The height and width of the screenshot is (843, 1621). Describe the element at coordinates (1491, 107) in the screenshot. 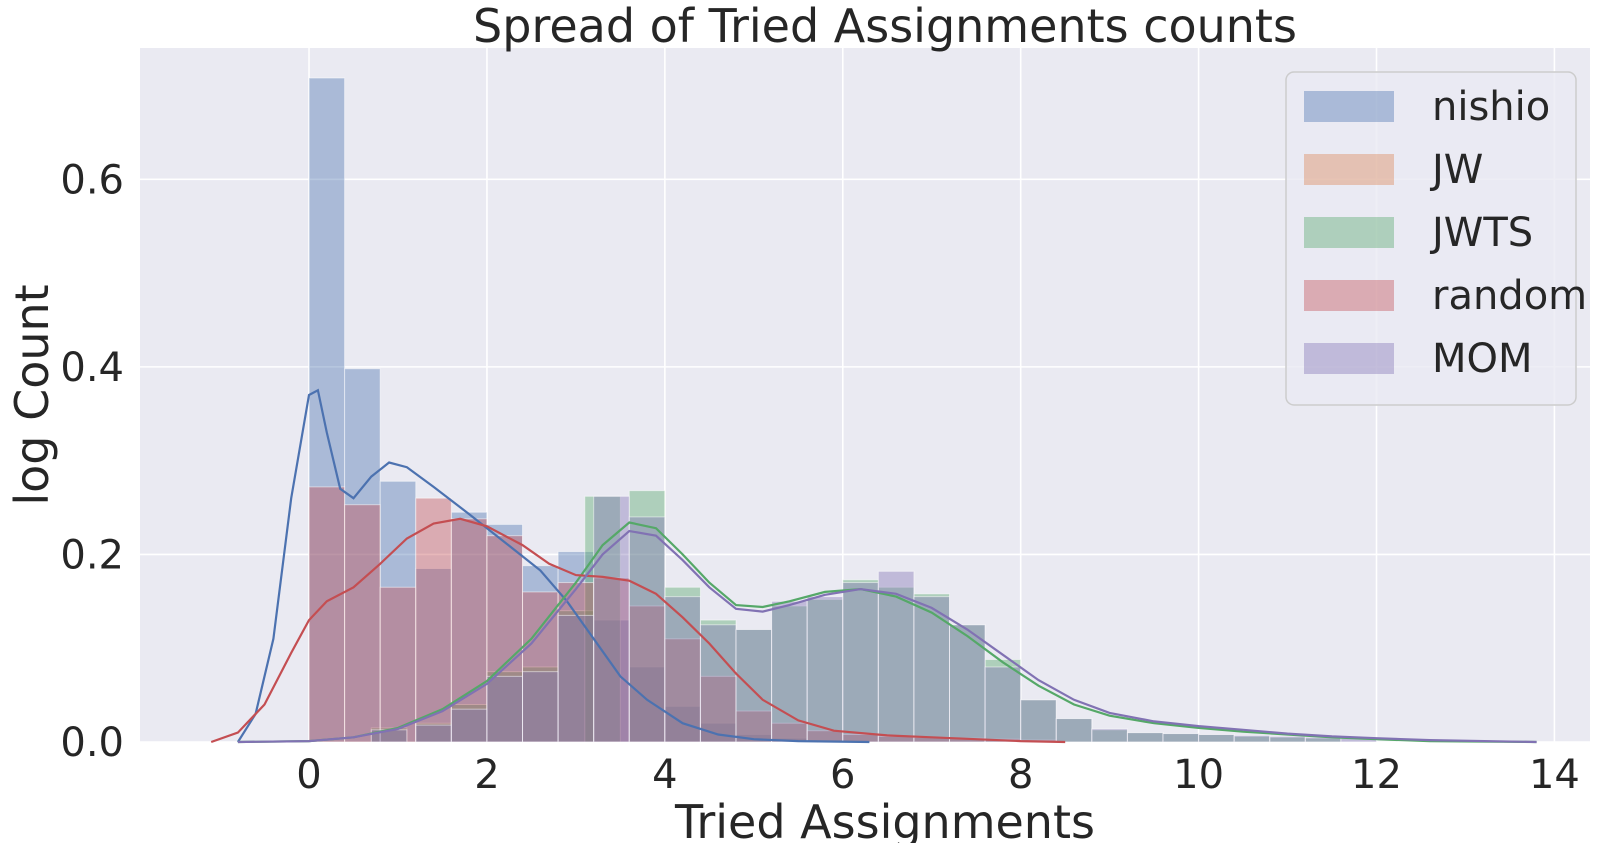

I see `legend-label: nishio` at that location.